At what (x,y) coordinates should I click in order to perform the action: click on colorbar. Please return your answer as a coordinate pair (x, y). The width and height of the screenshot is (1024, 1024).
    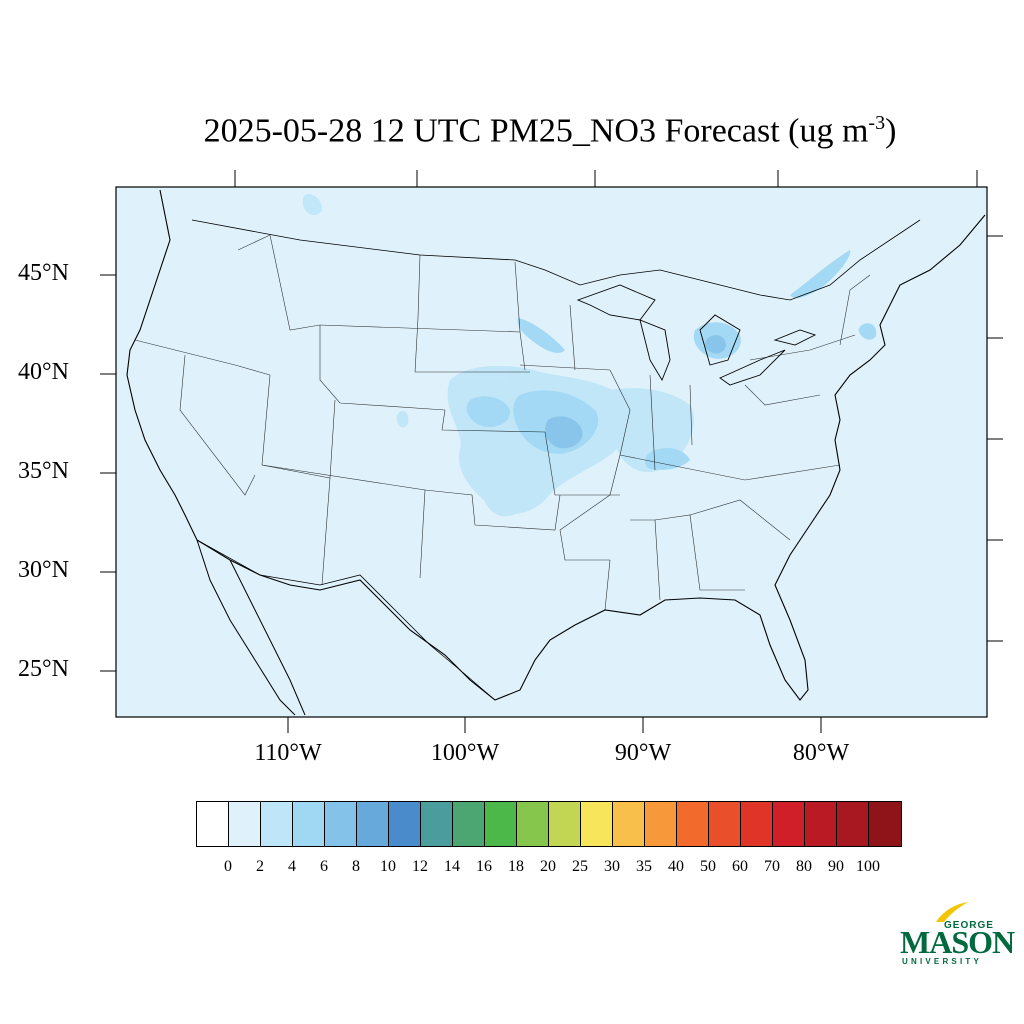
    Looking at the image, I should click on (549, 824).